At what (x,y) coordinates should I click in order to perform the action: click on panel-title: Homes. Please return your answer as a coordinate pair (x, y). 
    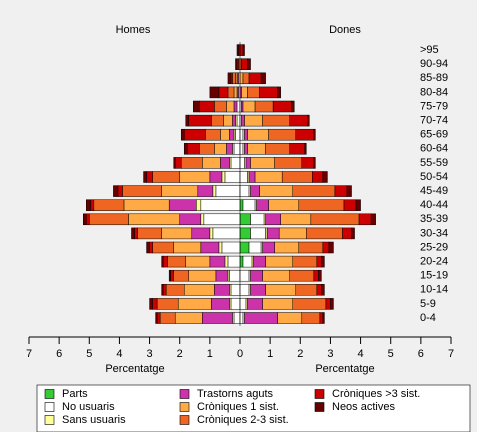
    Looking at the image, I should click on (133, 30).